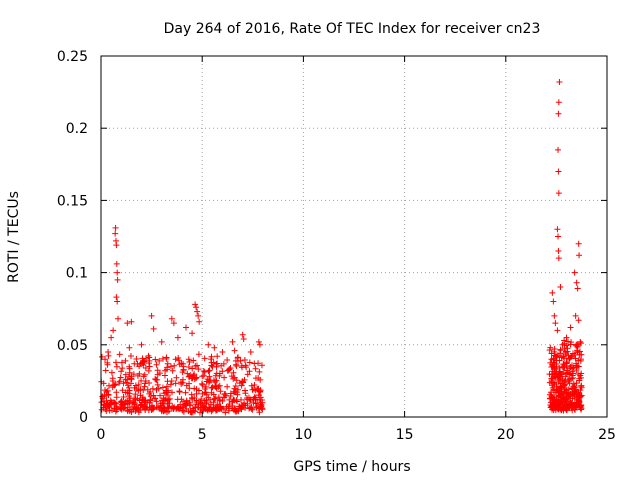 Image resolution: width=640 pixels, height=480 pixels. Describe the element at coordinates (202, 435) in the screenshot. I see `x-tick-label: 5` at that location.